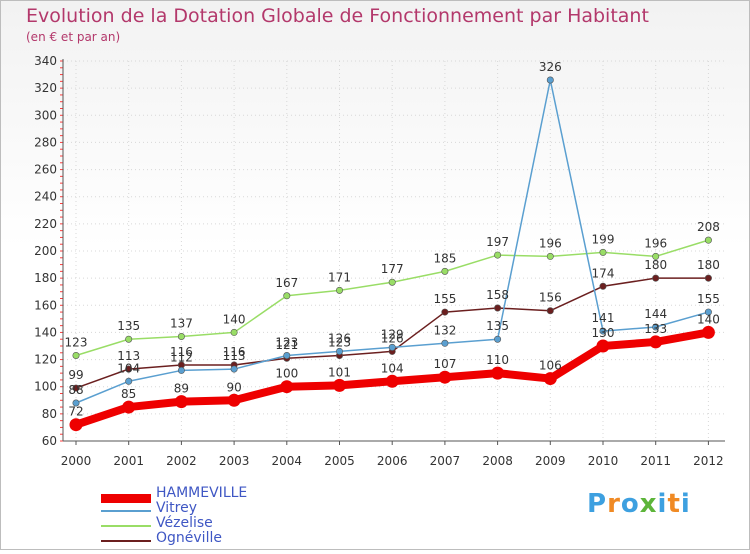 The image size is (750, 554). What do you see at coordinates (45, 251) in the screenshot?
I see `y-tick-label: 200` at bounding box center [45, 251].